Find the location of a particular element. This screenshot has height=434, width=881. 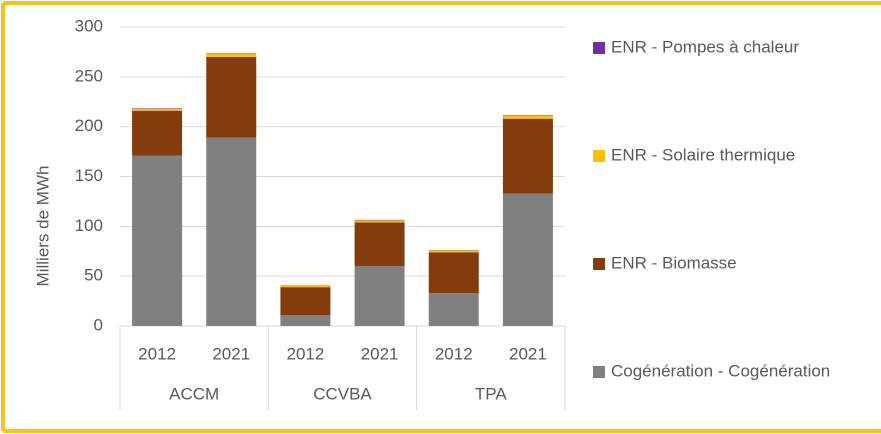

legend-label: ENR - Biomasse is located at coordinates (674, 262).